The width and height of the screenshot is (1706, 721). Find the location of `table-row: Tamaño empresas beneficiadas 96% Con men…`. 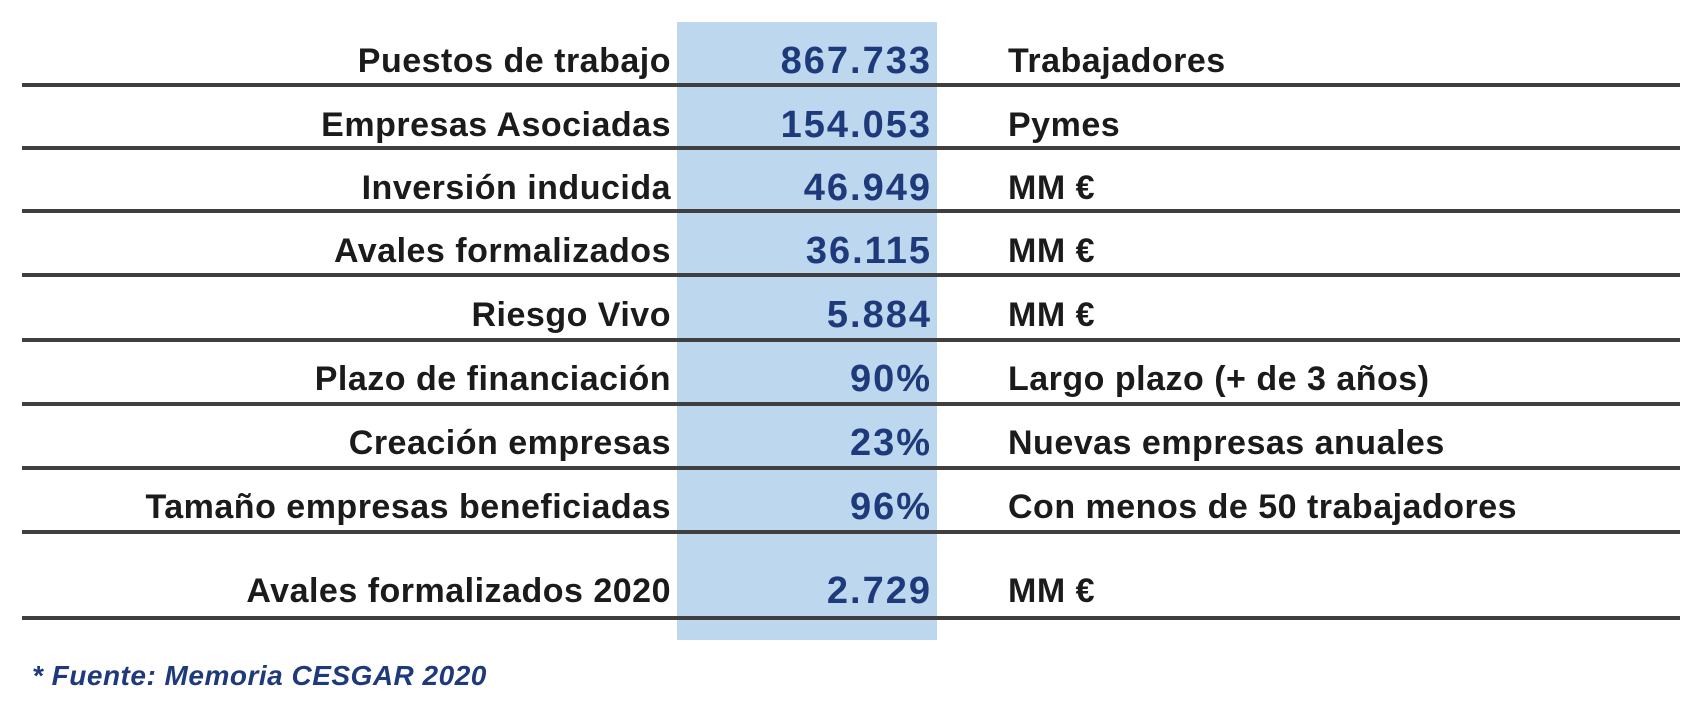

table-row: Tamaño empresas beneficiadas 96% Con men… is located at coordinates (853, 507).